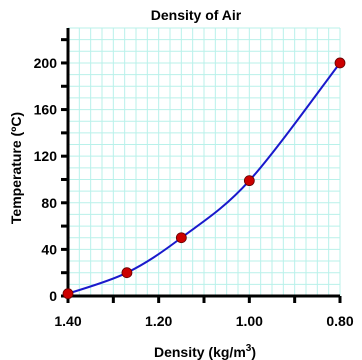 The height and width of the screenshot is (360, 362). Describe the element at coordinates (67, 321) in the screenshot. I see `x-tick-label: 1.40` at that location.